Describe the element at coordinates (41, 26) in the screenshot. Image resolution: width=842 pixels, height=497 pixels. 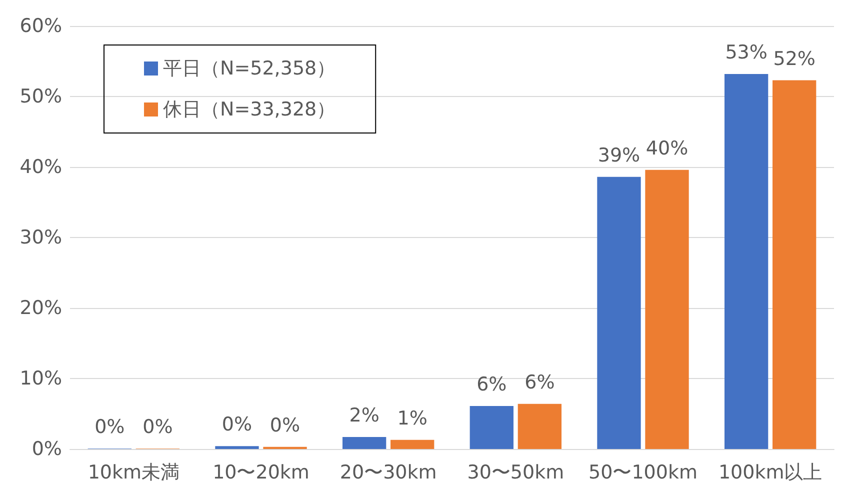
I see `y-tick-label: 60%` at that location.